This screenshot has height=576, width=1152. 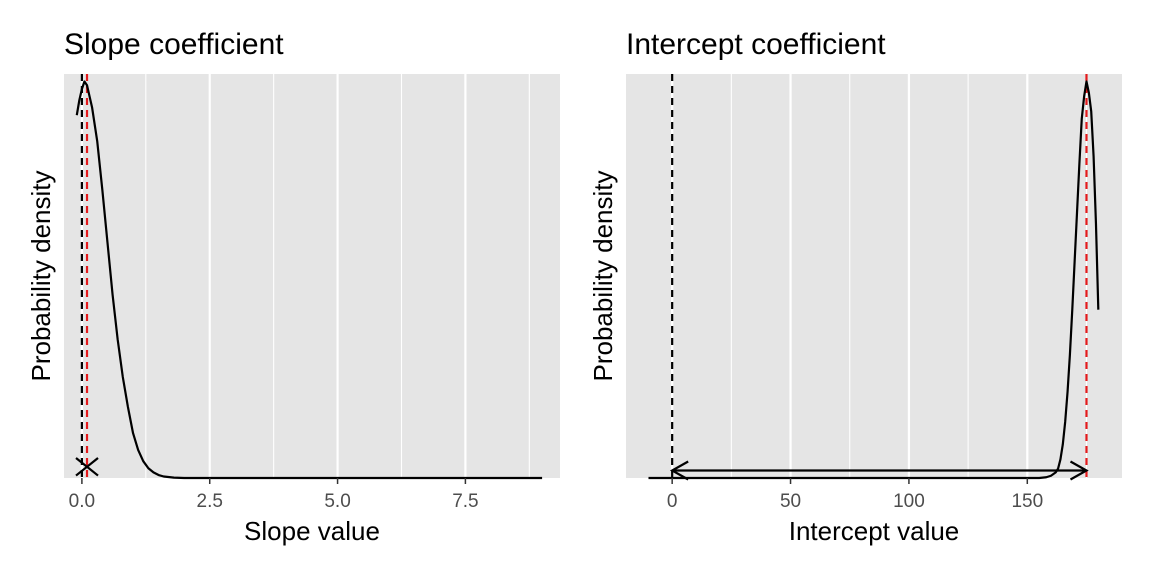 What do you see at coordinates (82, 501) in the screenshot?
I see `x-tick-label: 0.0` at bounding box center [82, 501].